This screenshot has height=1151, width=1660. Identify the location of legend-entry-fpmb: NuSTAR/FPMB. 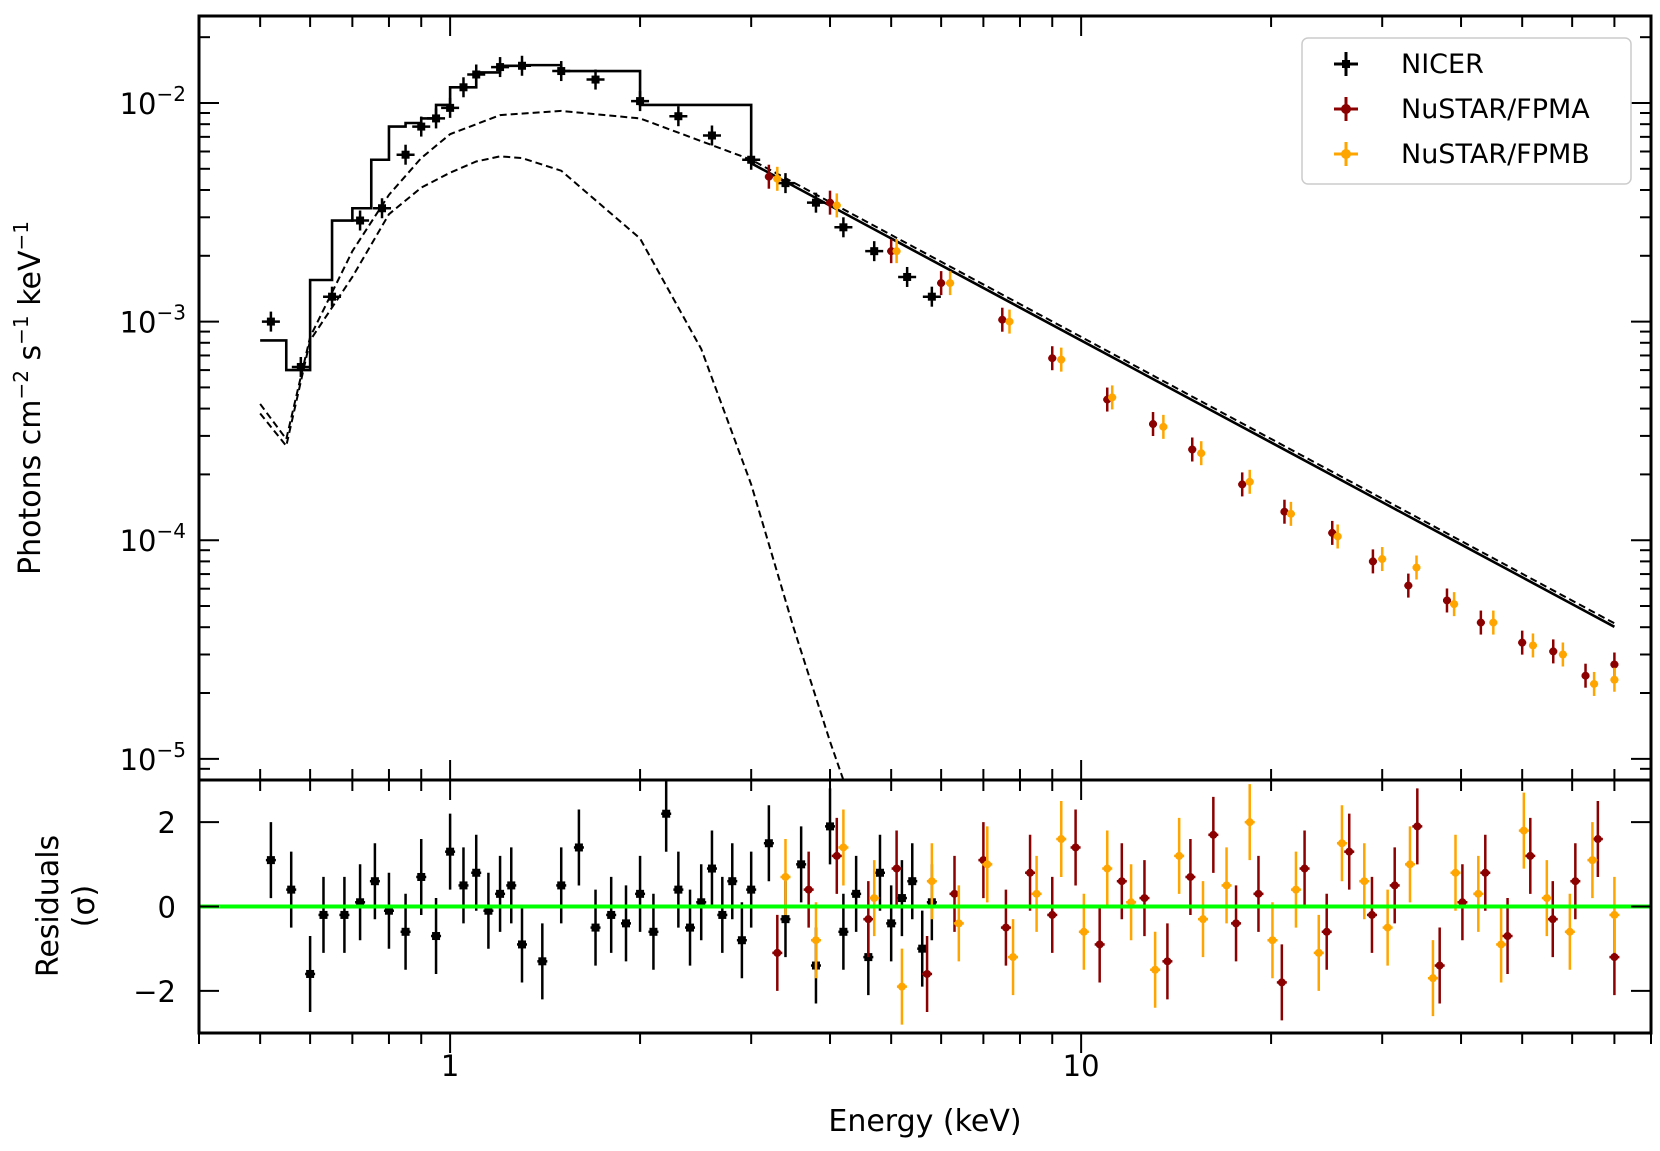
(1462, 154).